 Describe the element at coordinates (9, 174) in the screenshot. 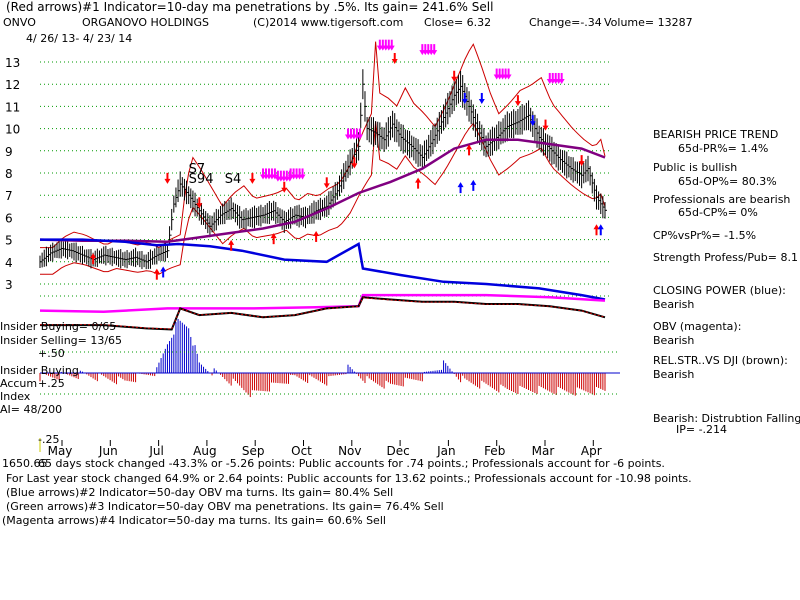

I see `y-tick-label: 8` at that location.